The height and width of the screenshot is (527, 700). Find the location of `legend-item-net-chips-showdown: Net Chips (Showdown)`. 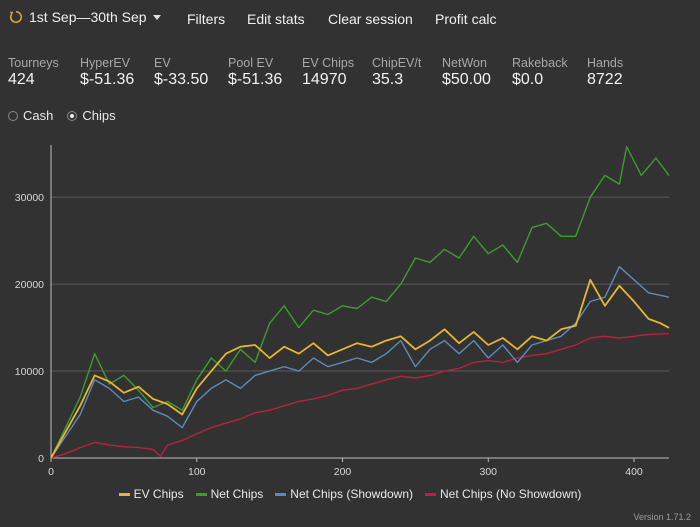

legend-item-net-chips-showdown: Net Chips (Showdown) is located at coordinates (344, 494).